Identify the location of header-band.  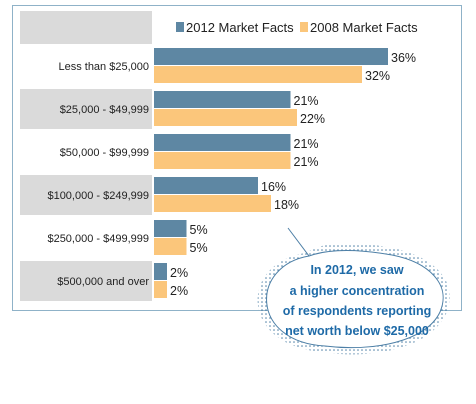
(86, 27).